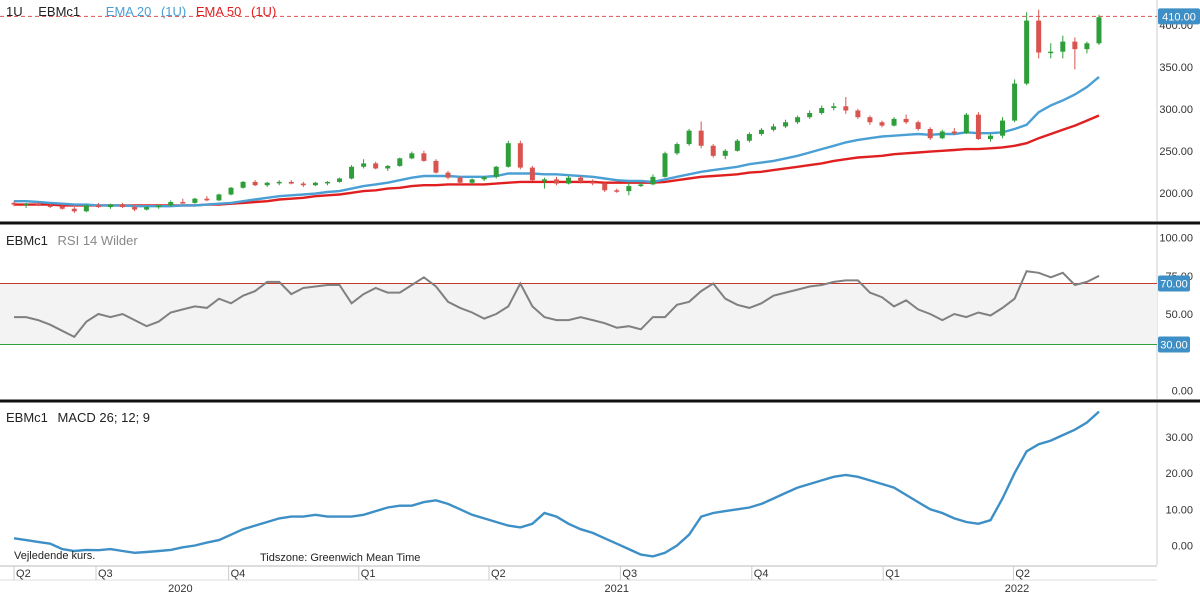 This screenshot has width=1200, height=595. What do you see at coordinates (1176, 239) in the screenshot?
I see `rsi-y-tick-label: 100.00` at bounding box center [1176, 239].